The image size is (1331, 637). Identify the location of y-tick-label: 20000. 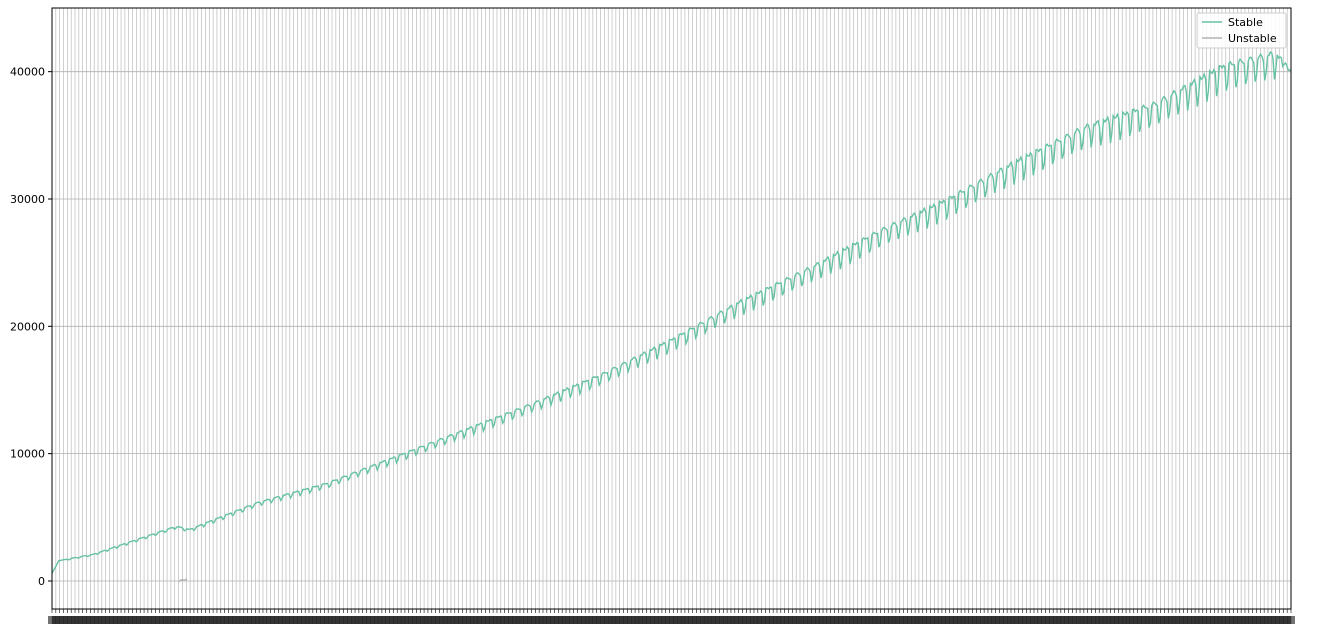
(27, 326).